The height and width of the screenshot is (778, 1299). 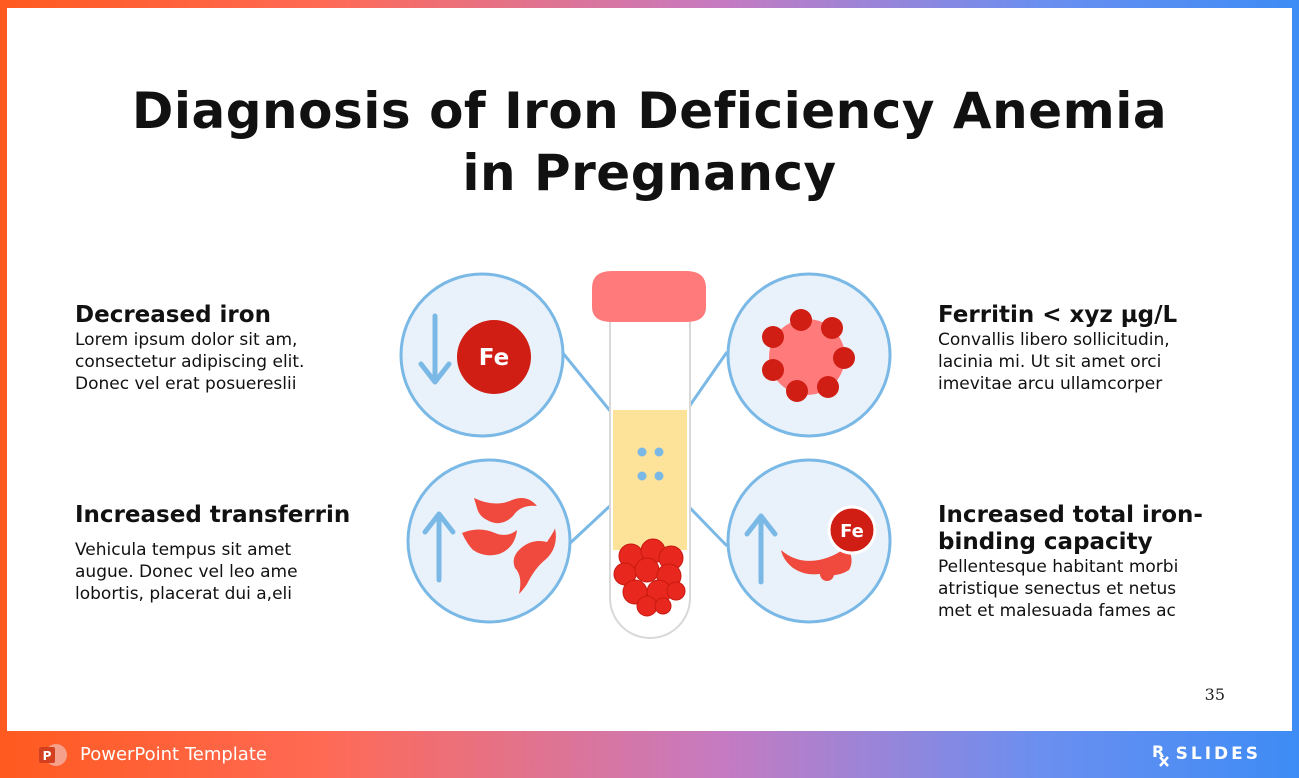 I want to click on decreased-iron-line-3: Donec vel erat posuereslii, so click(x=186, y=384).